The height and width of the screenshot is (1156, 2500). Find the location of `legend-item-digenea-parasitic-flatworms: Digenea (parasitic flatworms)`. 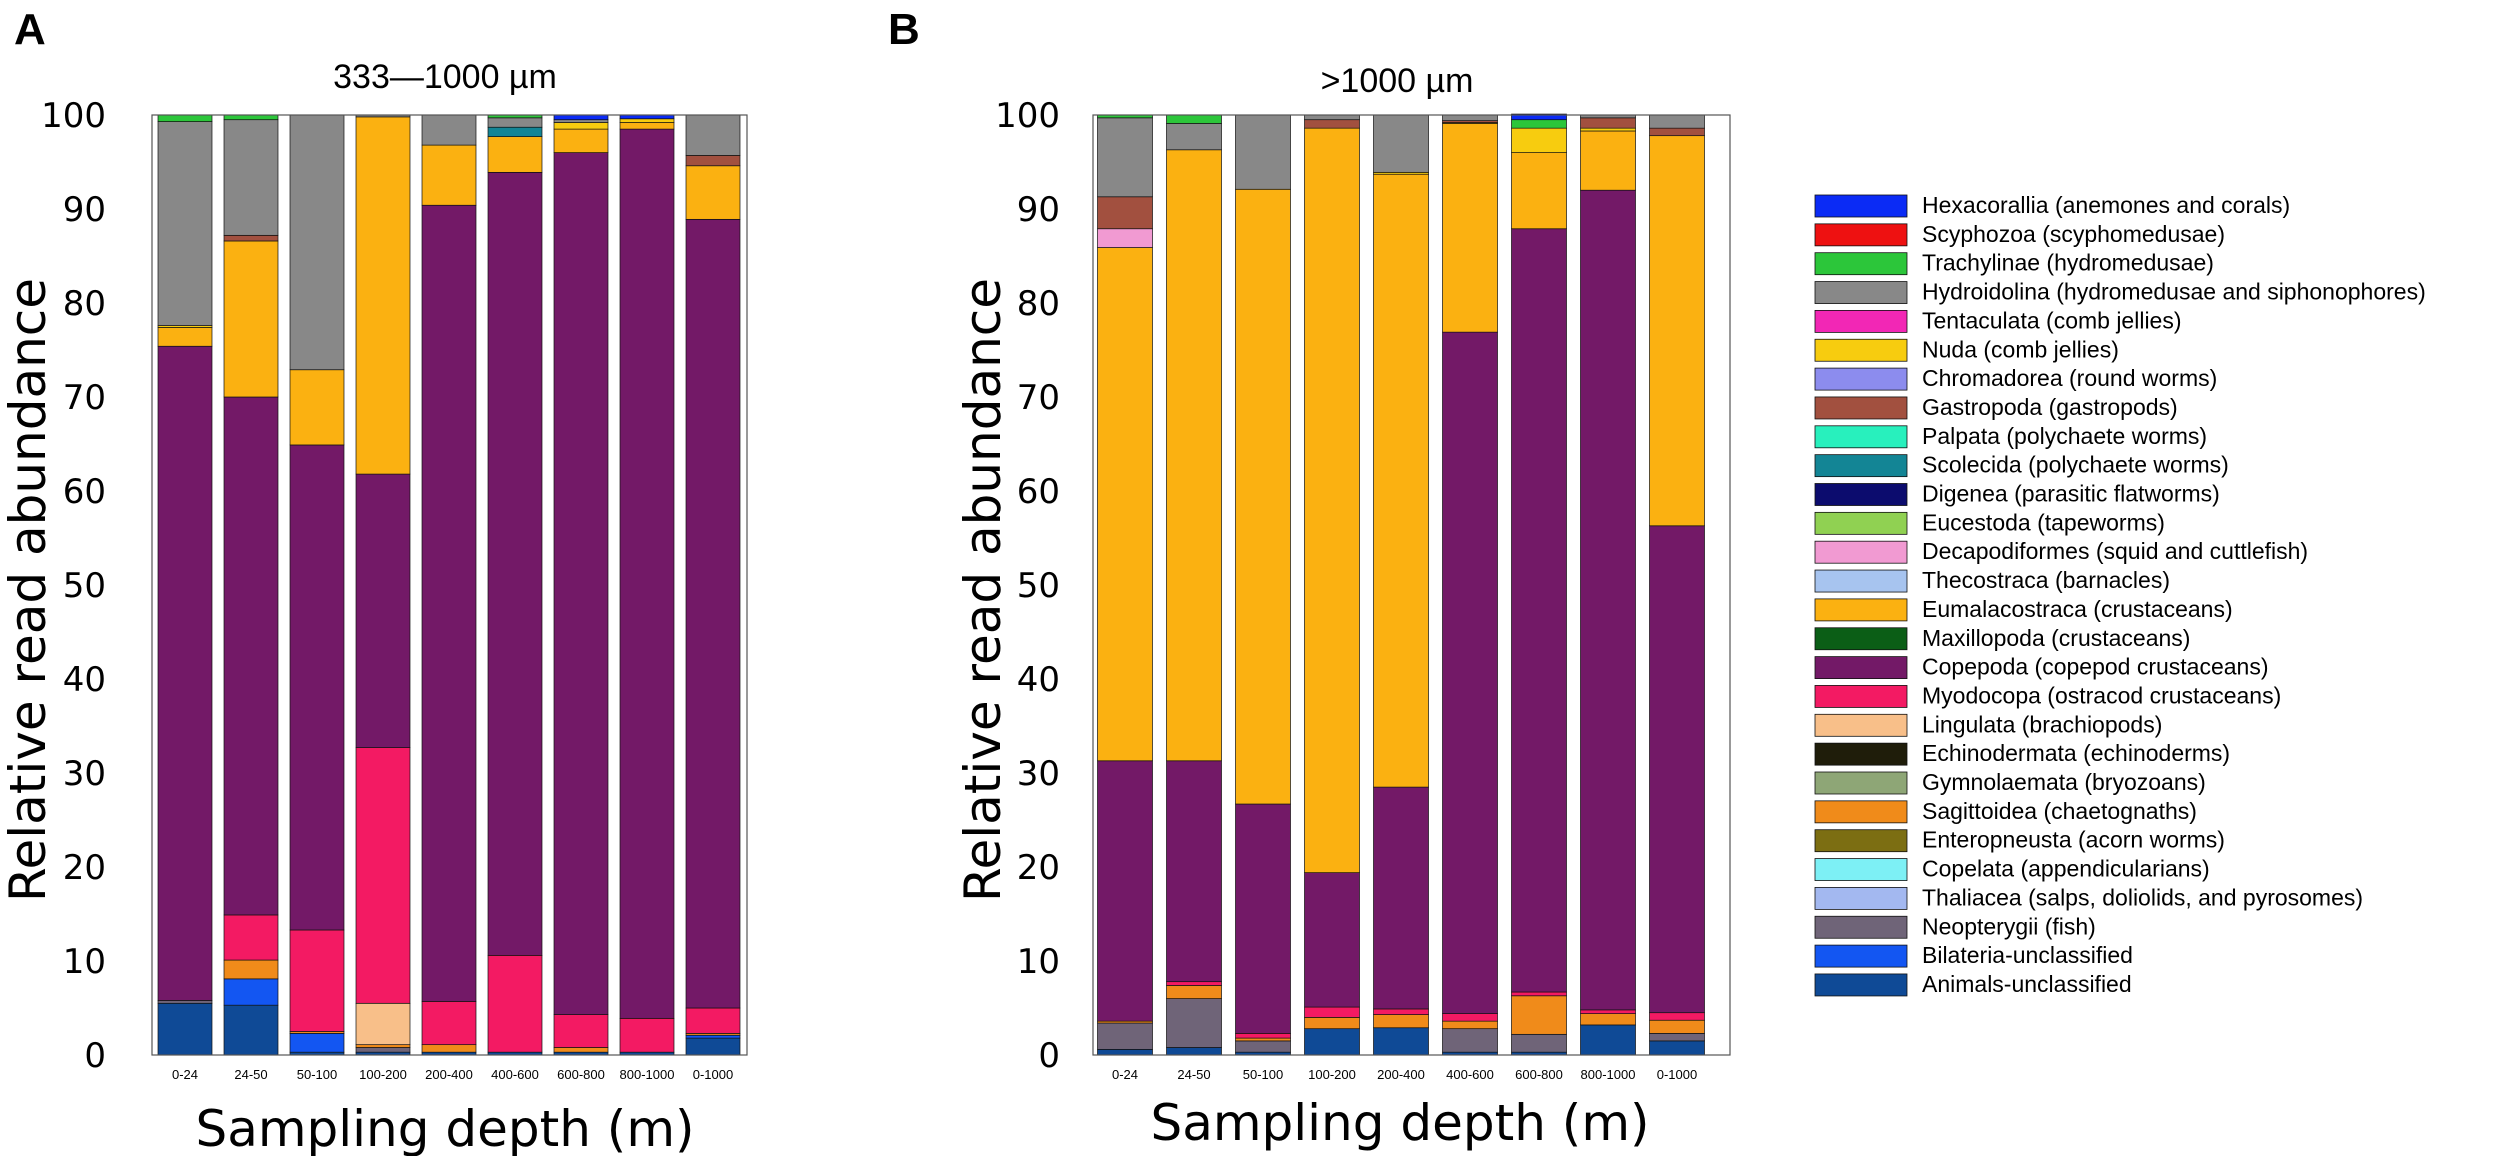

legend-item-digenea-parasitic-flatworms: Digenea (parasitic flatworms) is located at coordinates (2017, 494).